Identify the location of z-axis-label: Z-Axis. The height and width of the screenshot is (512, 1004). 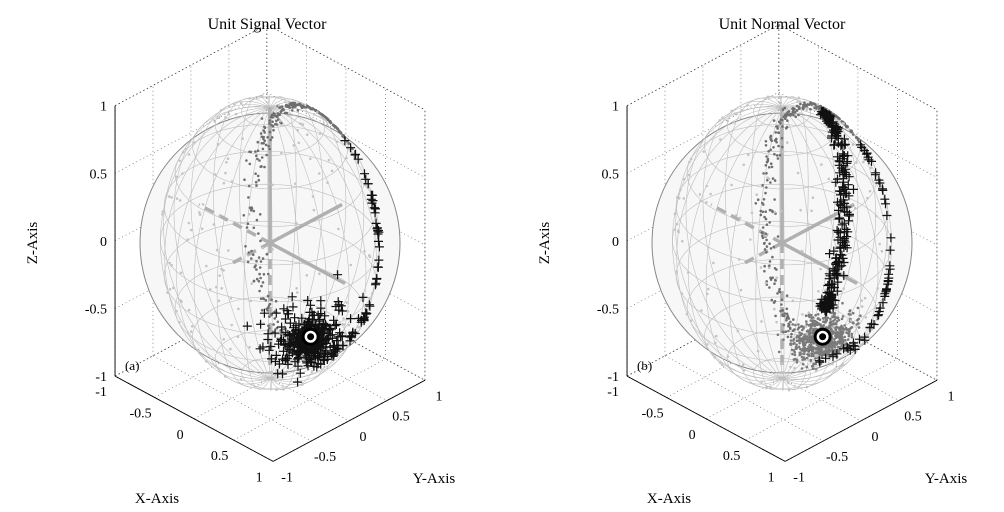
(545, 243).